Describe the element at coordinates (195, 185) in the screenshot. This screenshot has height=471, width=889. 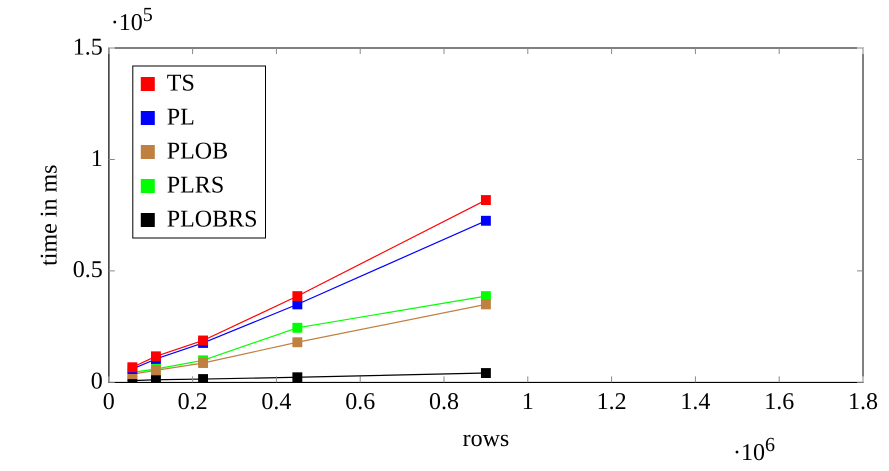
I see `legend-label: PLRS` at that location.